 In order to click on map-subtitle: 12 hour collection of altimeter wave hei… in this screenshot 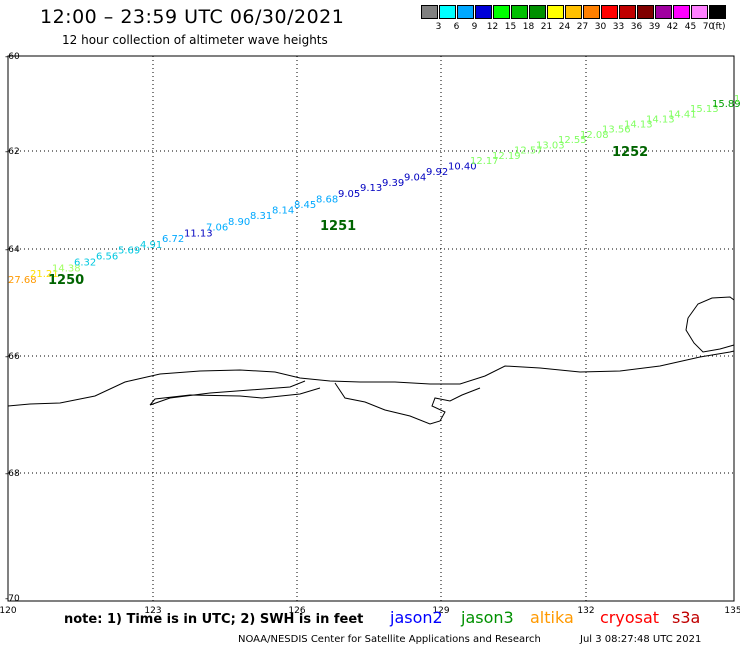, I will do `click(195, 40)`.